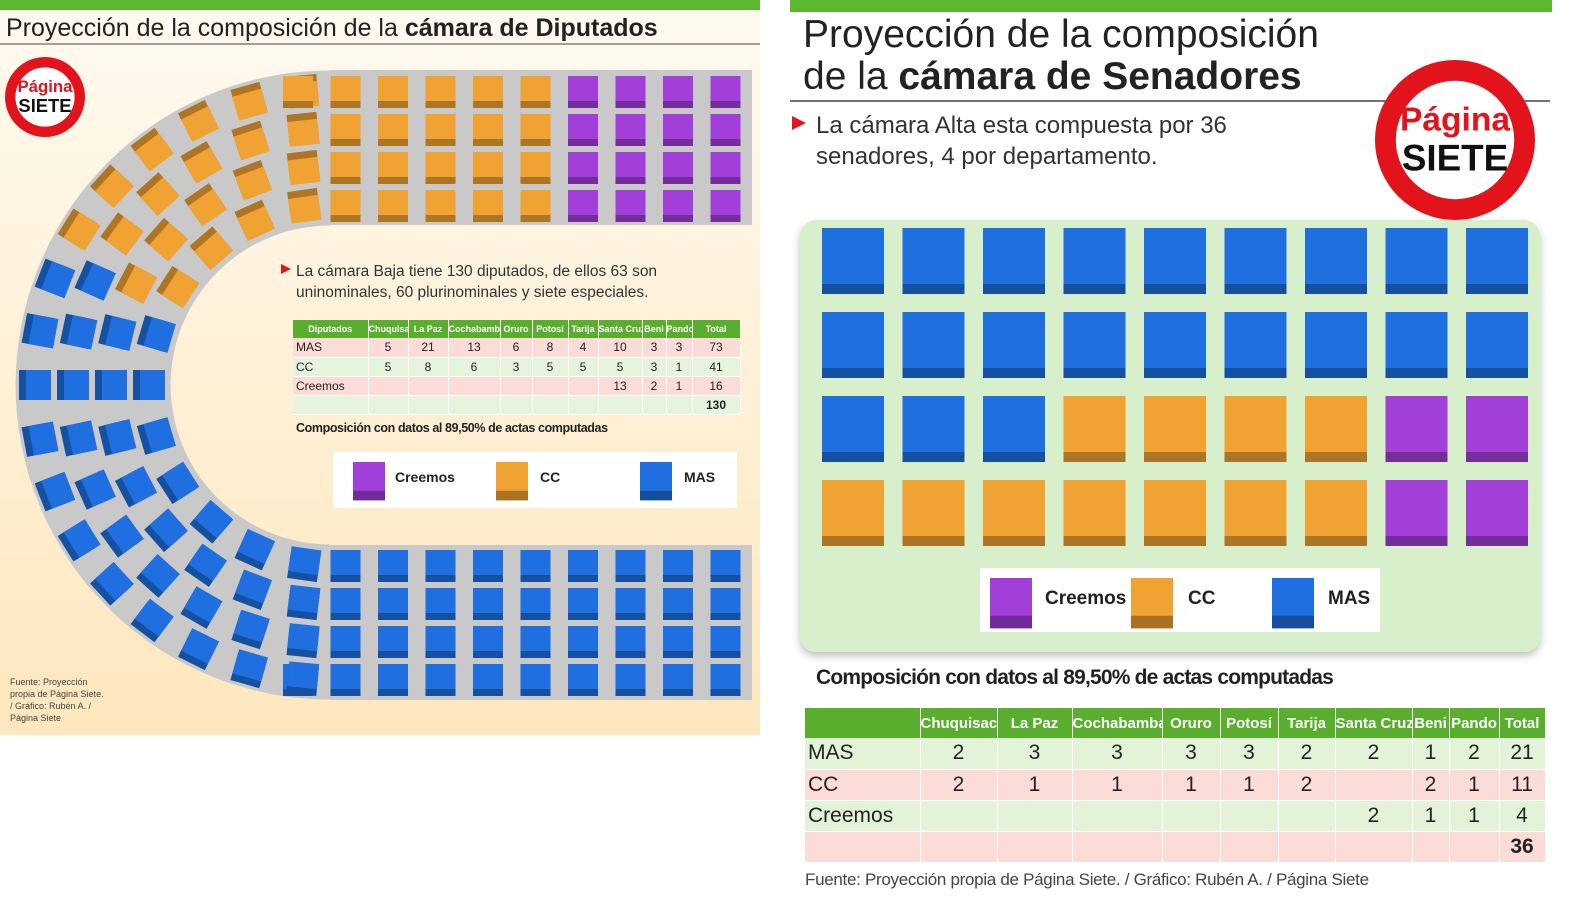 Image resolution: width=1582 pixels, height=912 pixels. What do you see at coordinates (1522, 754) in the screenshot?
I see `table-cell: 21` at bounding box center [1522, 754].